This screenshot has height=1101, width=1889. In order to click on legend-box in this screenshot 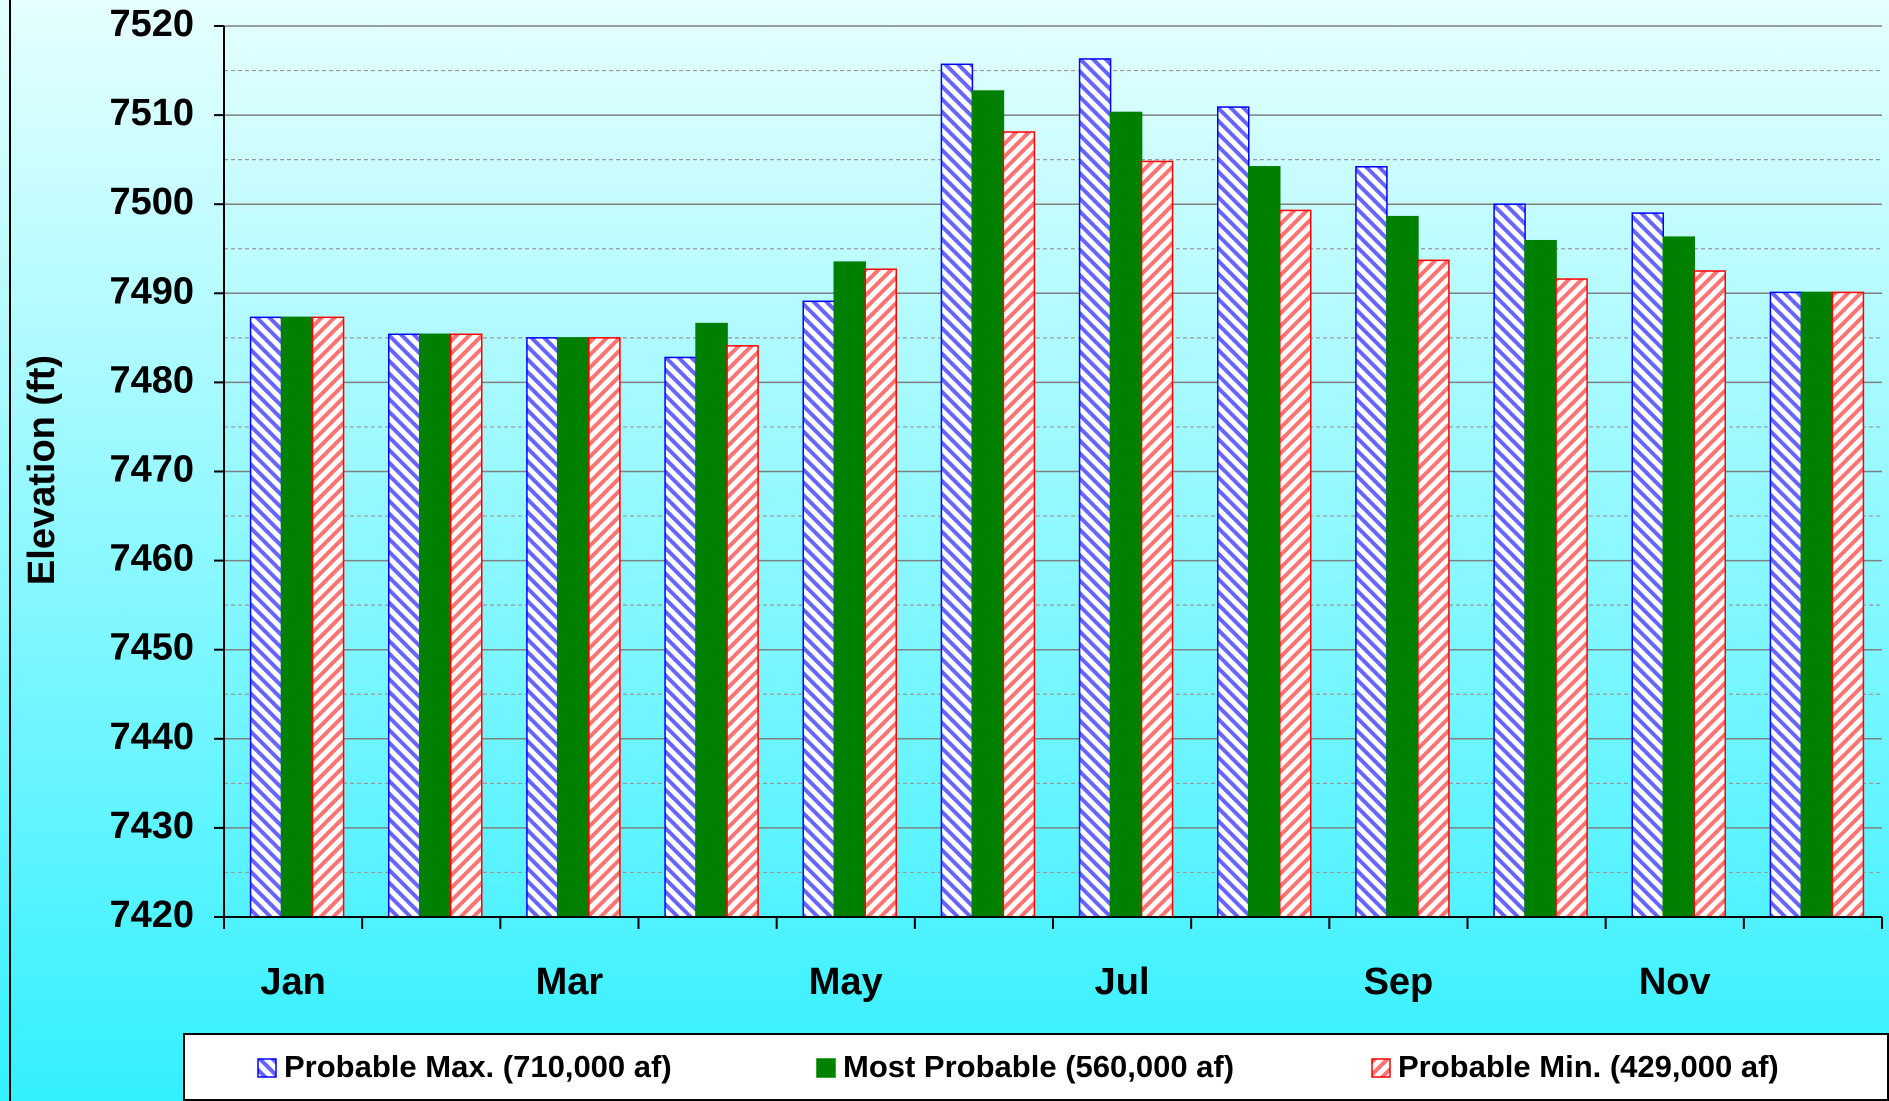, I will do `click(1036, 1067)`.